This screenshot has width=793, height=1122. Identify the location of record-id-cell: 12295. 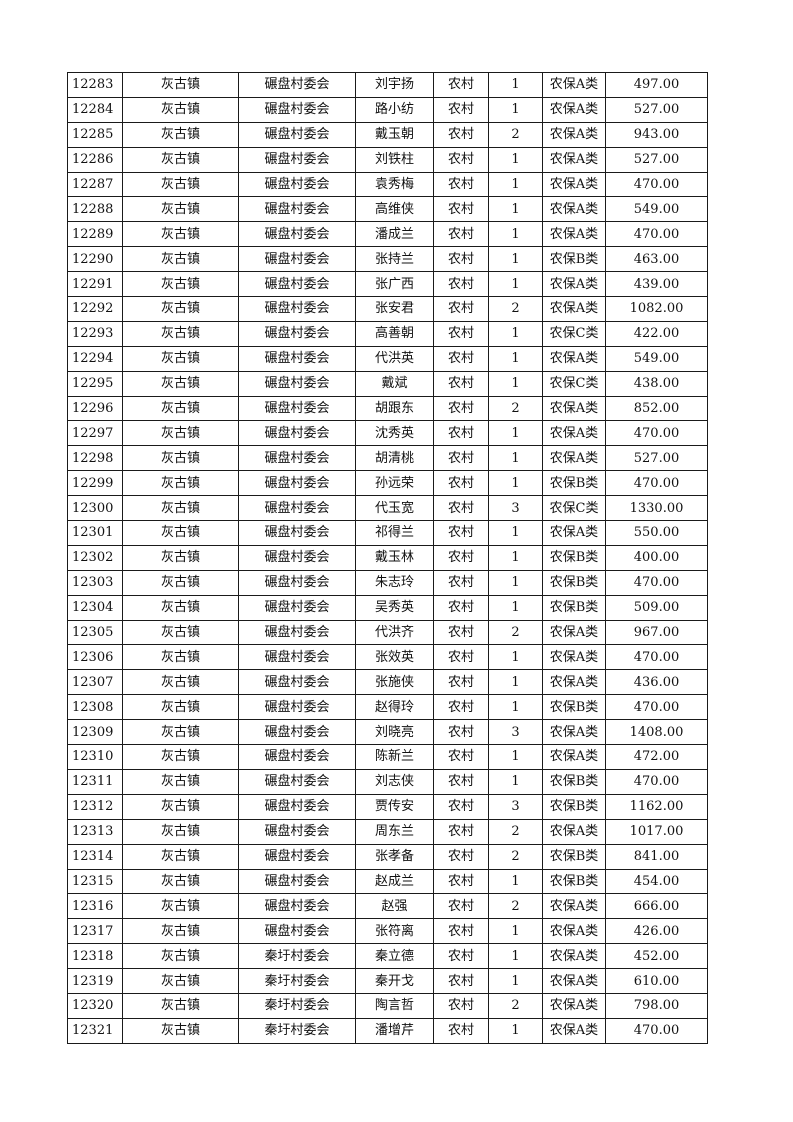
(95, 383).